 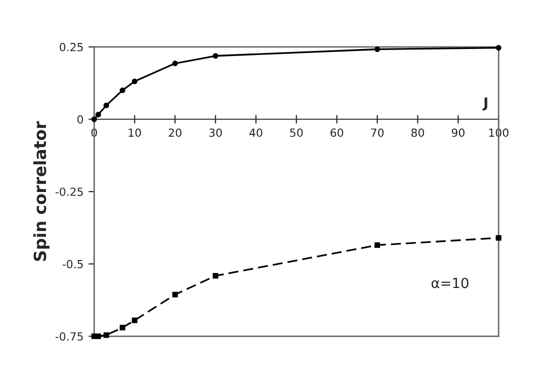 I want to click on annotation: α=10, so click(x=450, y=283).